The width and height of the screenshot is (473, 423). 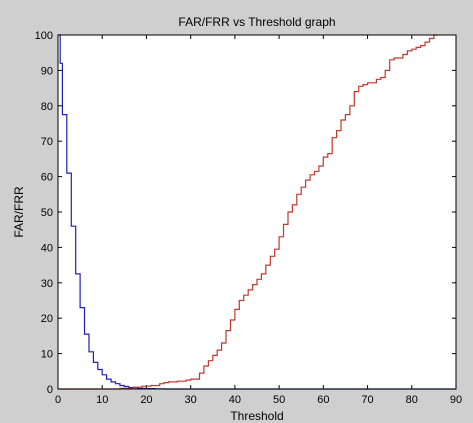 I want to click on x-tick-label: 10, so click(x=102, y=400).